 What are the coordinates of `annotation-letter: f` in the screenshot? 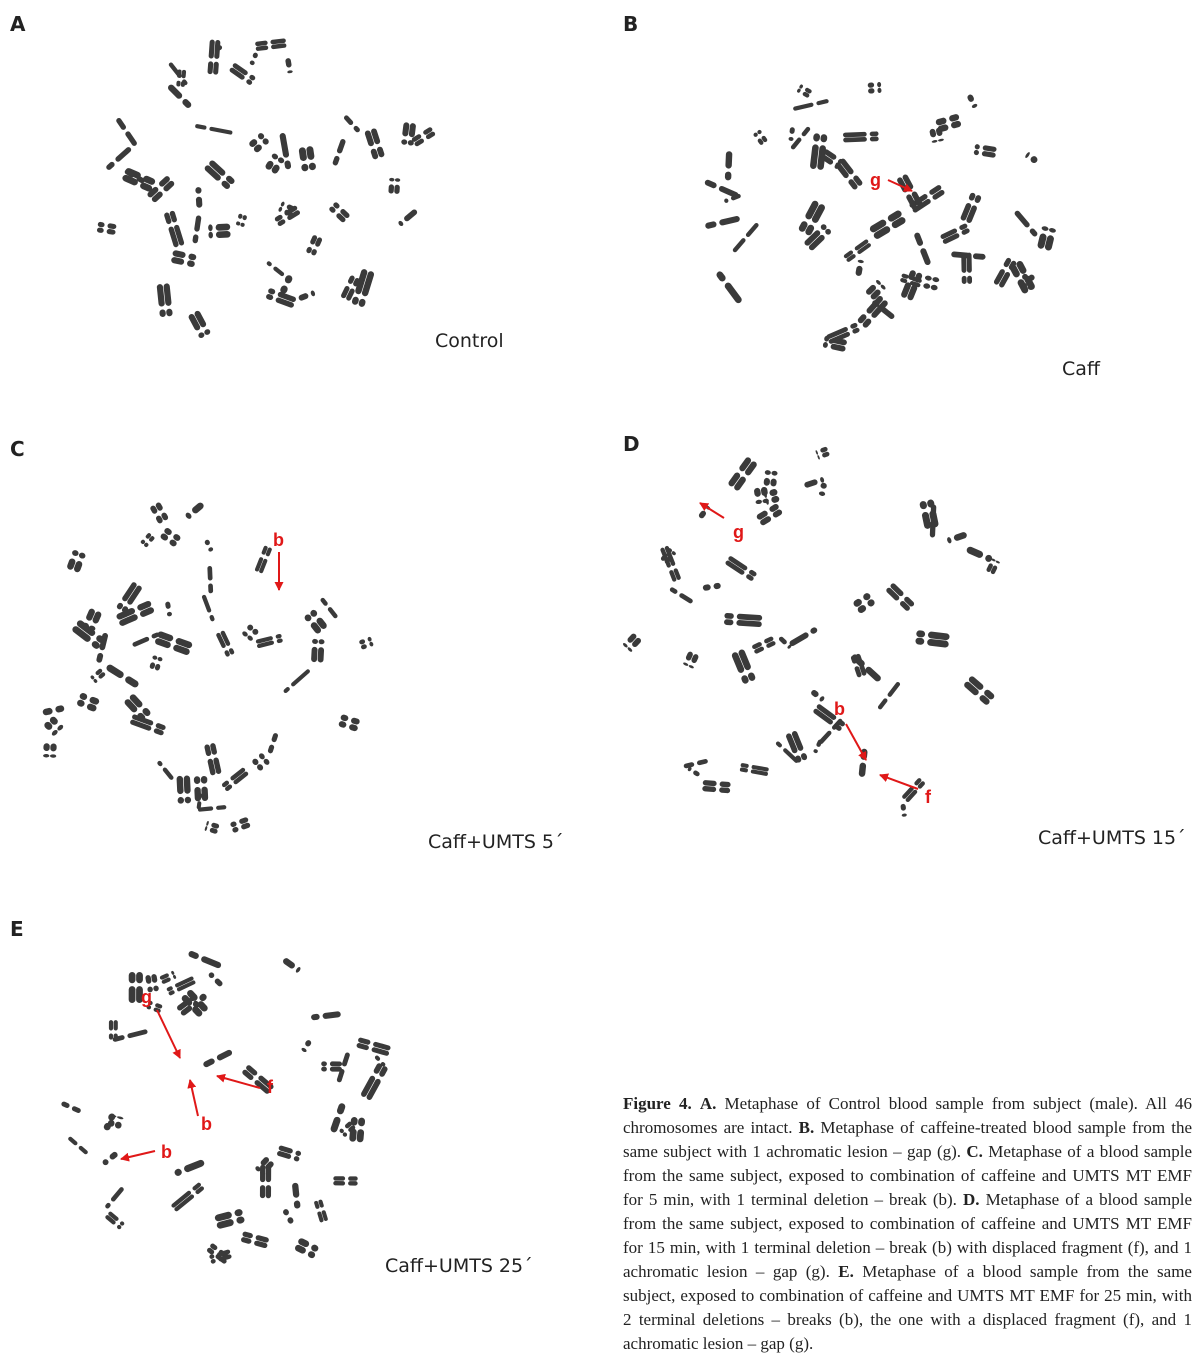 It's located at (270, 1087).